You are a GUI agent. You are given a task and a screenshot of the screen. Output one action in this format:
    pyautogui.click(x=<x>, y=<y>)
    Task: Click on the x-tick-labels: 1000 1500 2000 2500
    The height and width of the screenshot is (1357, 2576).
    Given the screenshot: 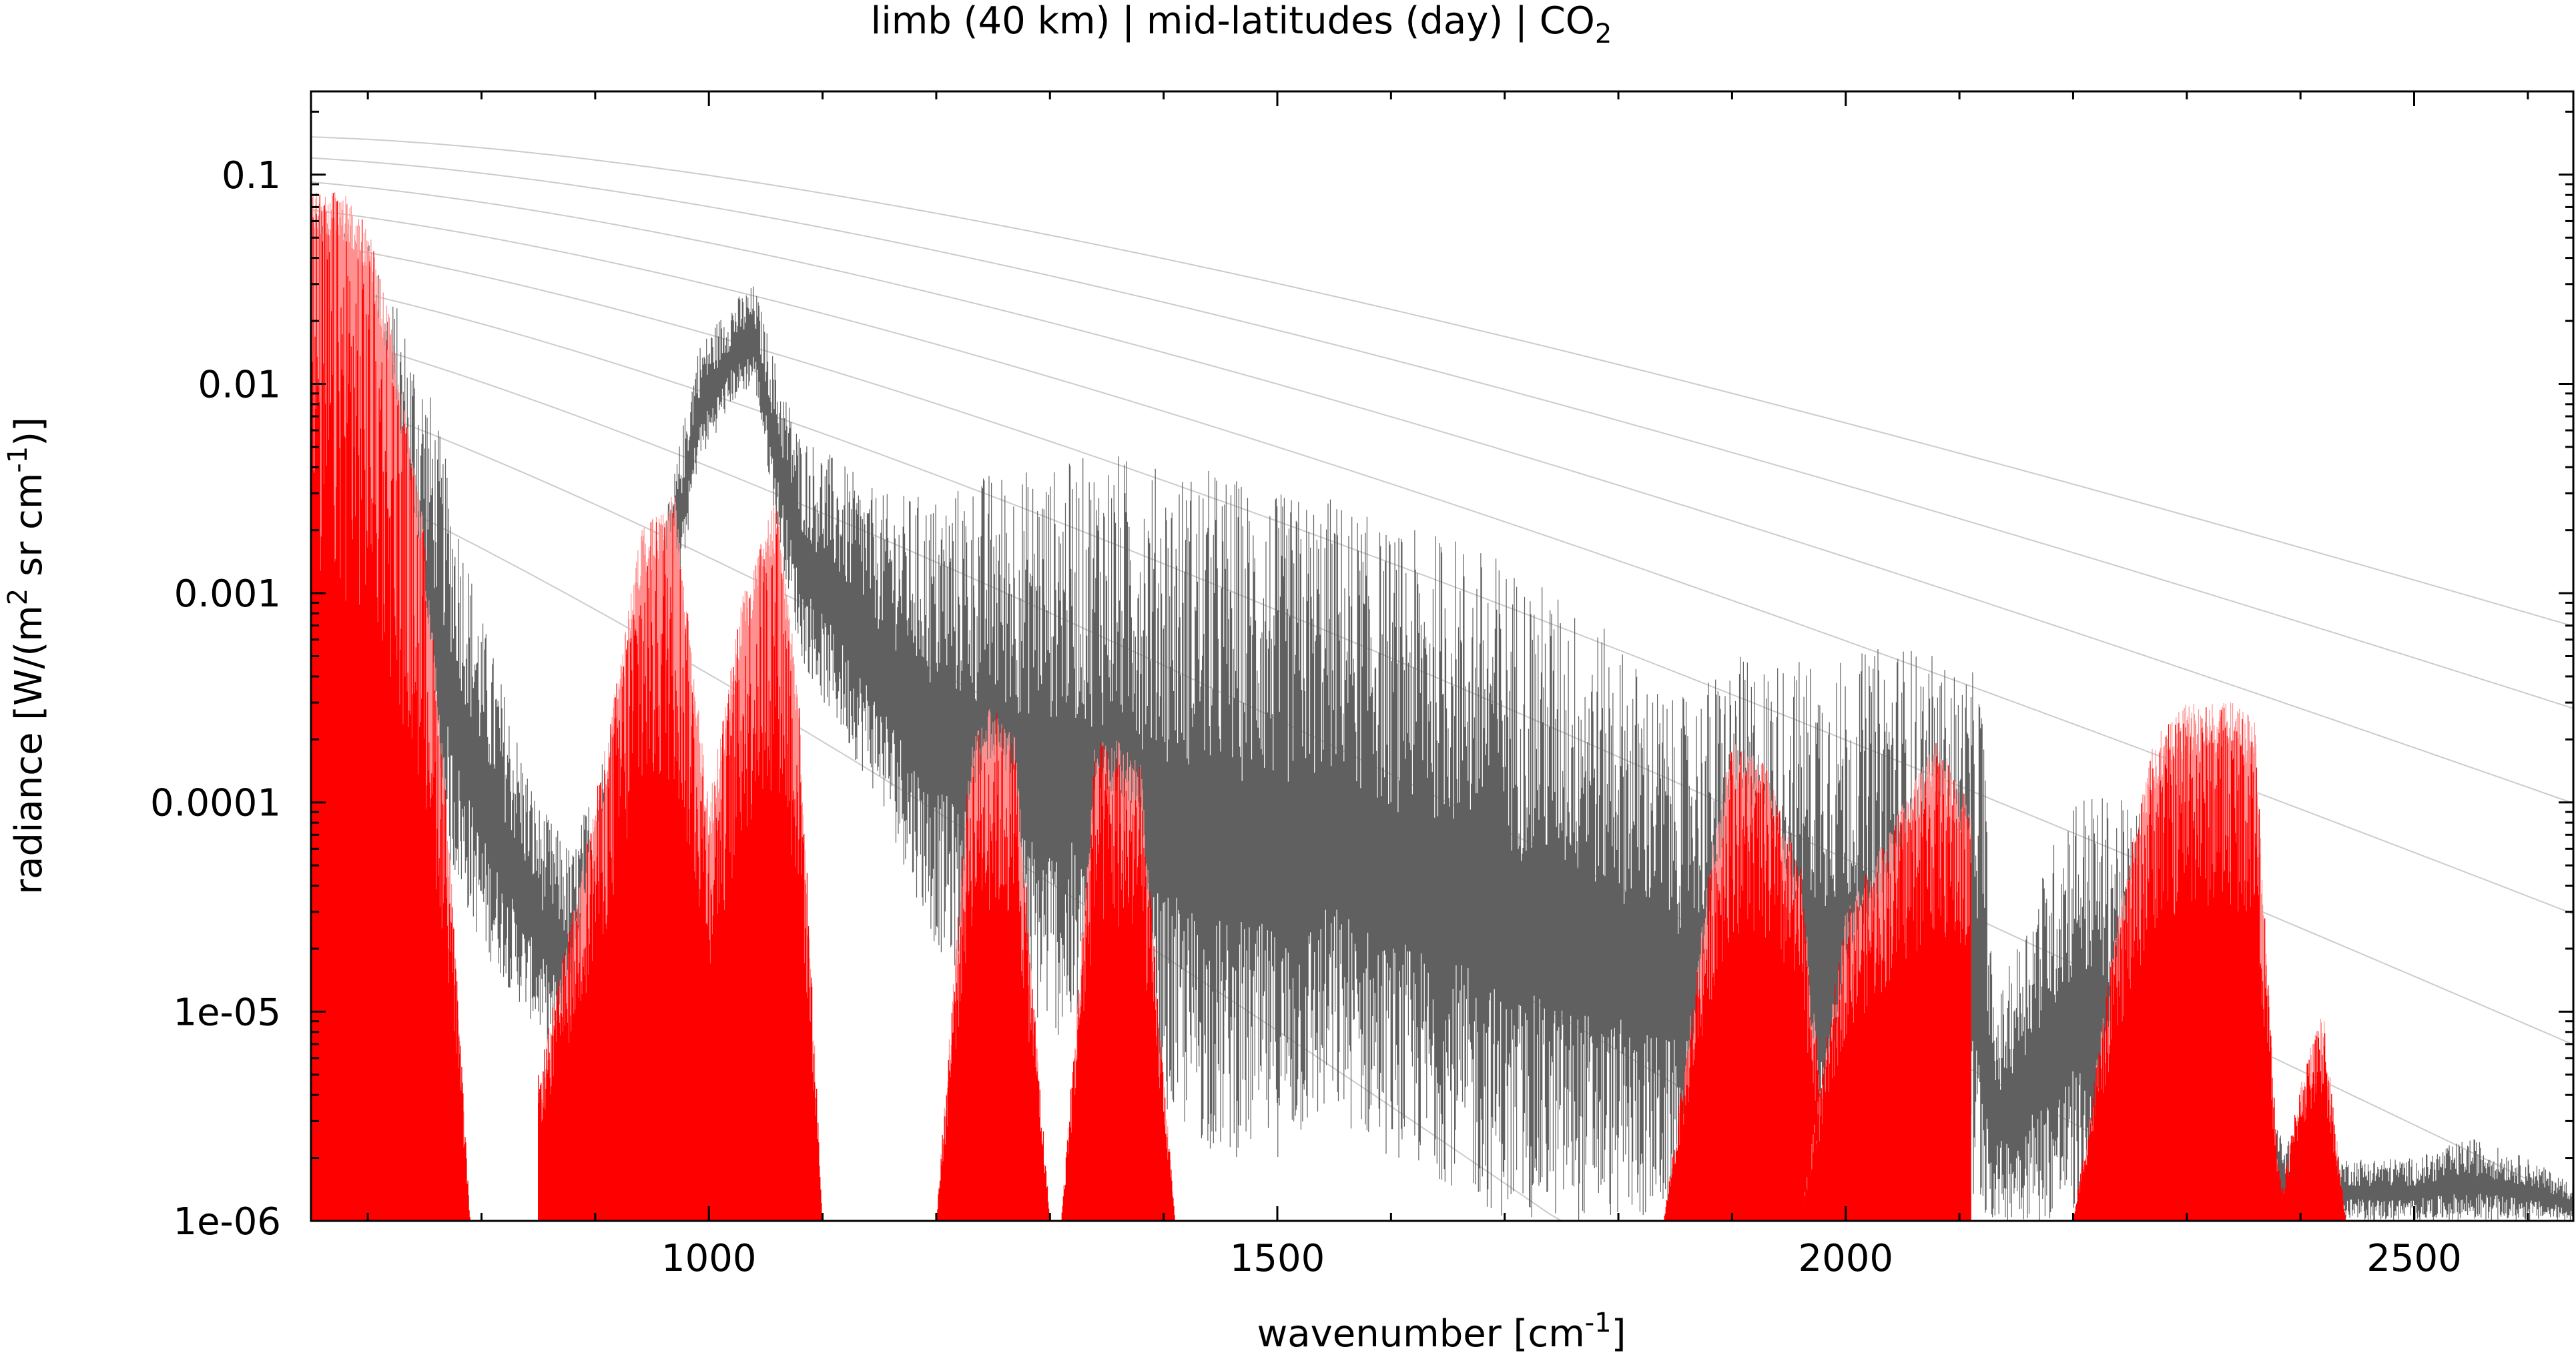 What is the action you would take?
    pyautogui.click(x=1561, y=1258)
    